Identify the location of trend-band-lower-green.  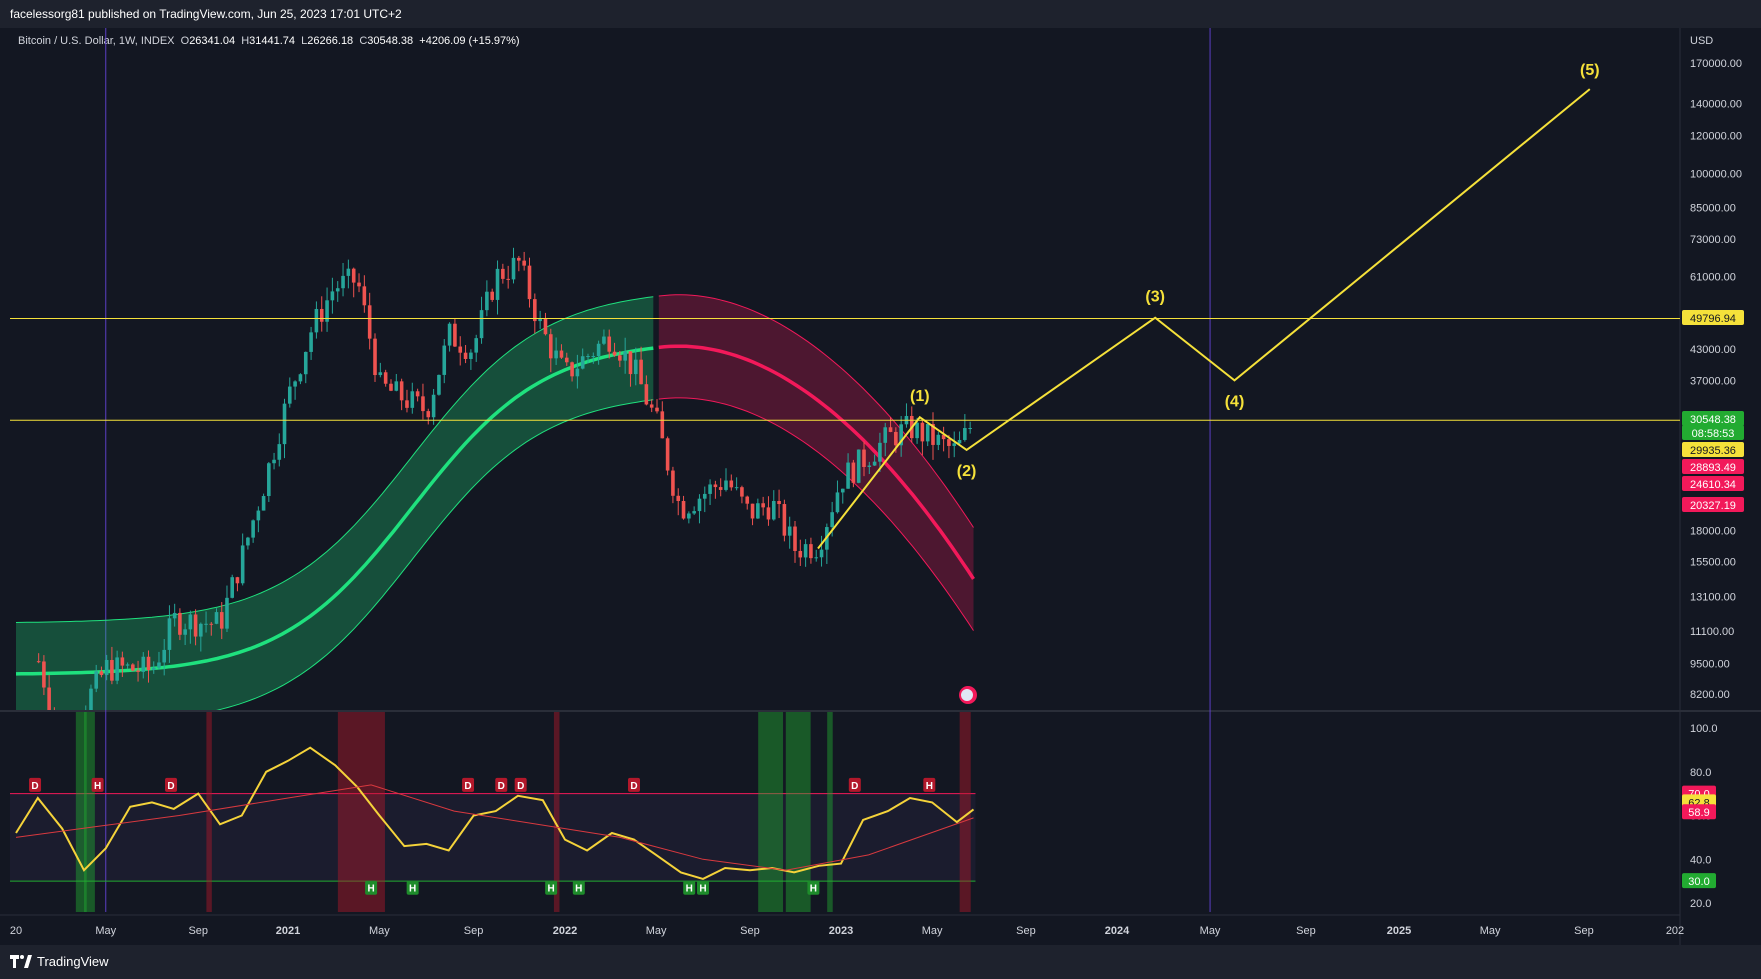
(434, 554).